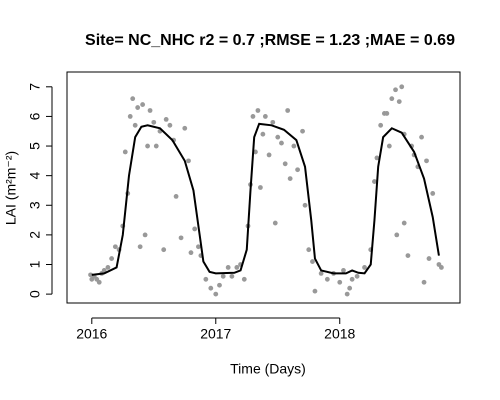 The image size is (500, 400). What do you see at coordinates (35, 235) in the screenshot?
I see `y-tick-label: 2` at bounding box center [35, 235].